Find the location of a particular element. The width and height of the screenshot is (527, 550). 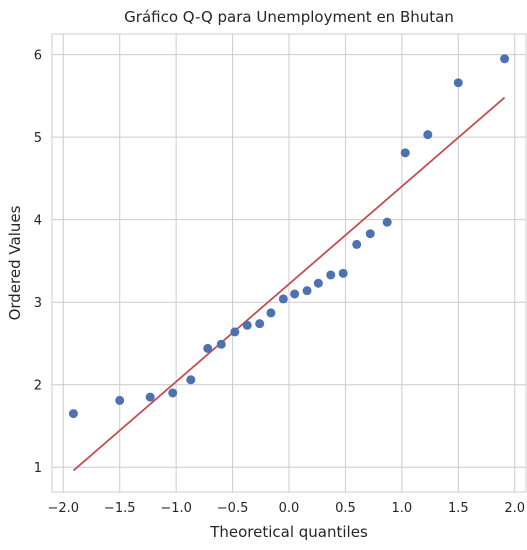

x-tick-label: 0.5 is located at coordinates (345, 508).